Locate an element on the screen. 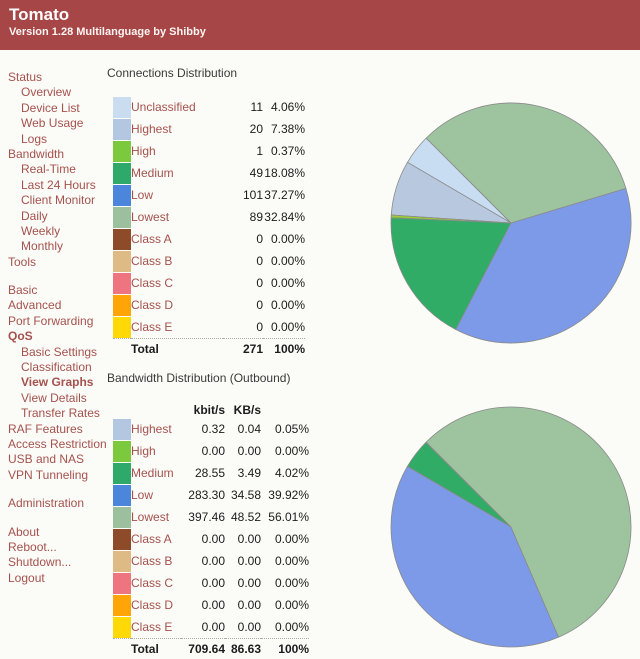  sidebar-item-real-time: Real-Time is located at coordinates (48, 169).